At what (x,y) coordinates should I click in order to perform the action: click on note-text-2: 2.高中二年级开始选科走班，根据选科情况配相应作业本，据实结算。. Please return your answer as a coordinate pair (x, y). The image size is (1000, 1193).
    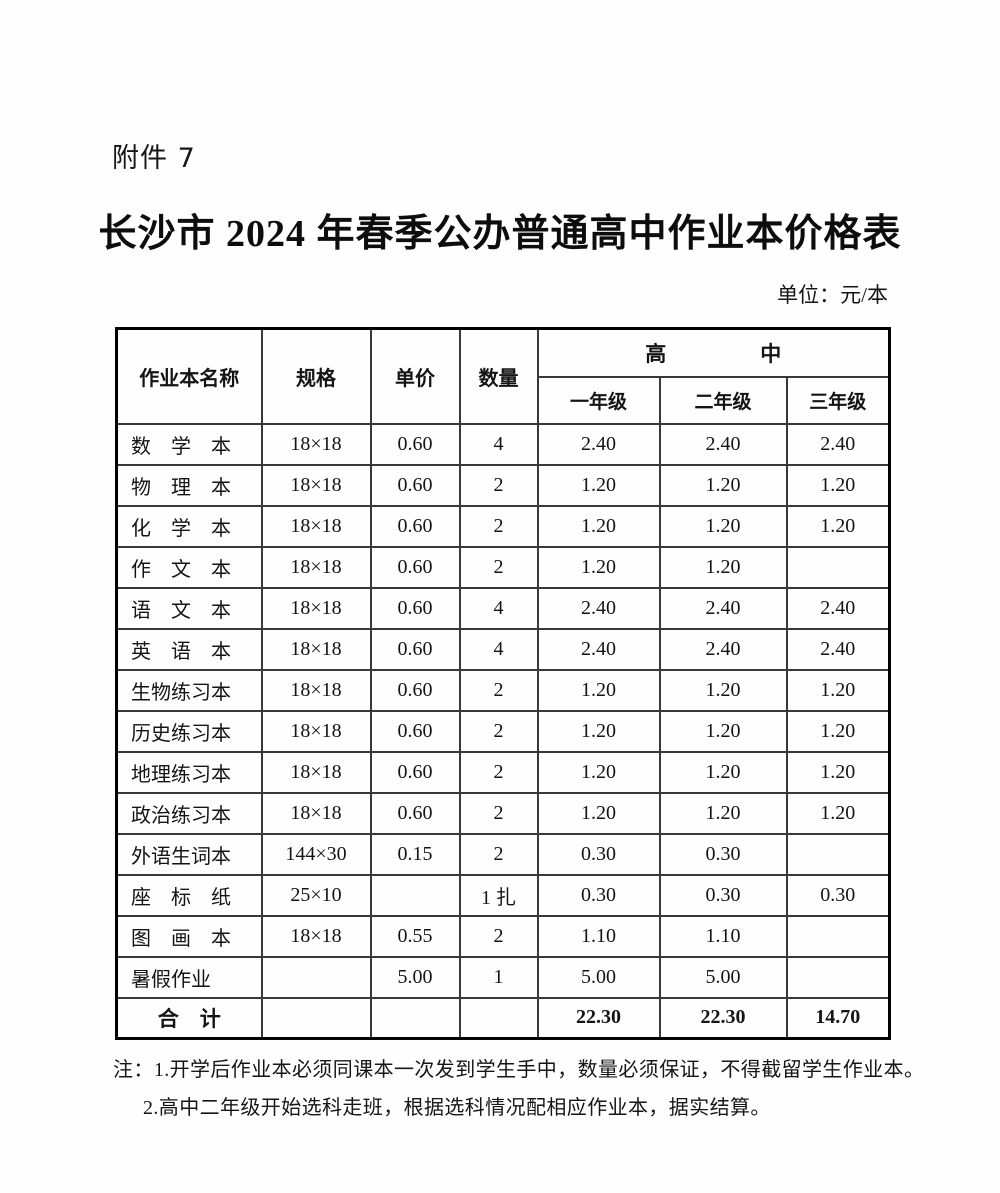
    Looking at the image, I should click on (457, 1108).